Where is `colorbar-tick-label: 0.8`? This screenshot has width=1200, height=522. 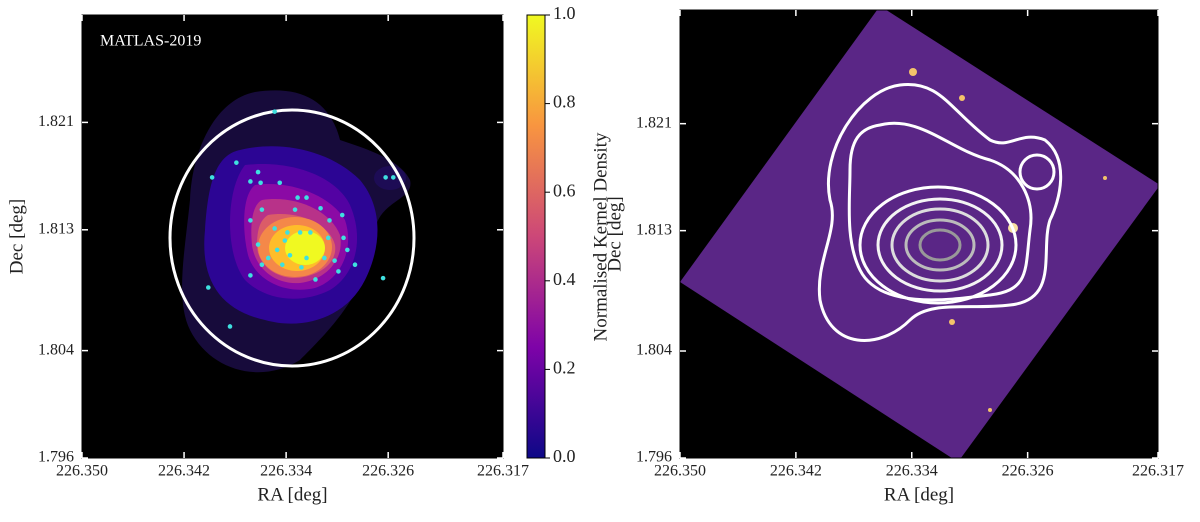 colorbar-tick-label: 0.8 is located at coordinates (564, 102).